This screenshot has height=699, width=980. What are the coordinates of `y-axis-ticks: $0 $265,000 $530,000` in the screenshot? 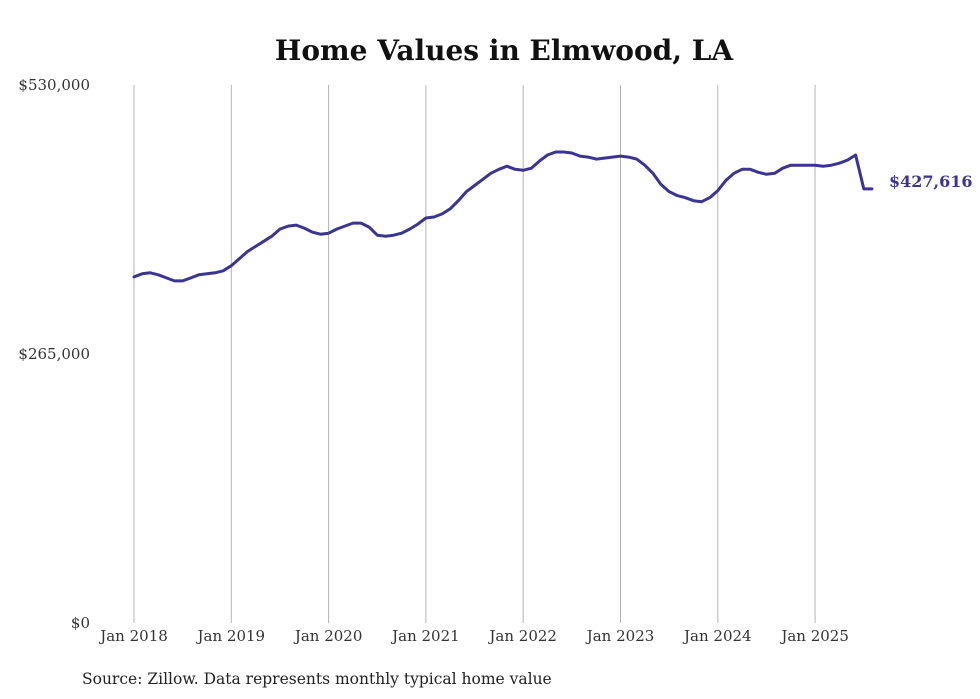 It's located at (54, 354).